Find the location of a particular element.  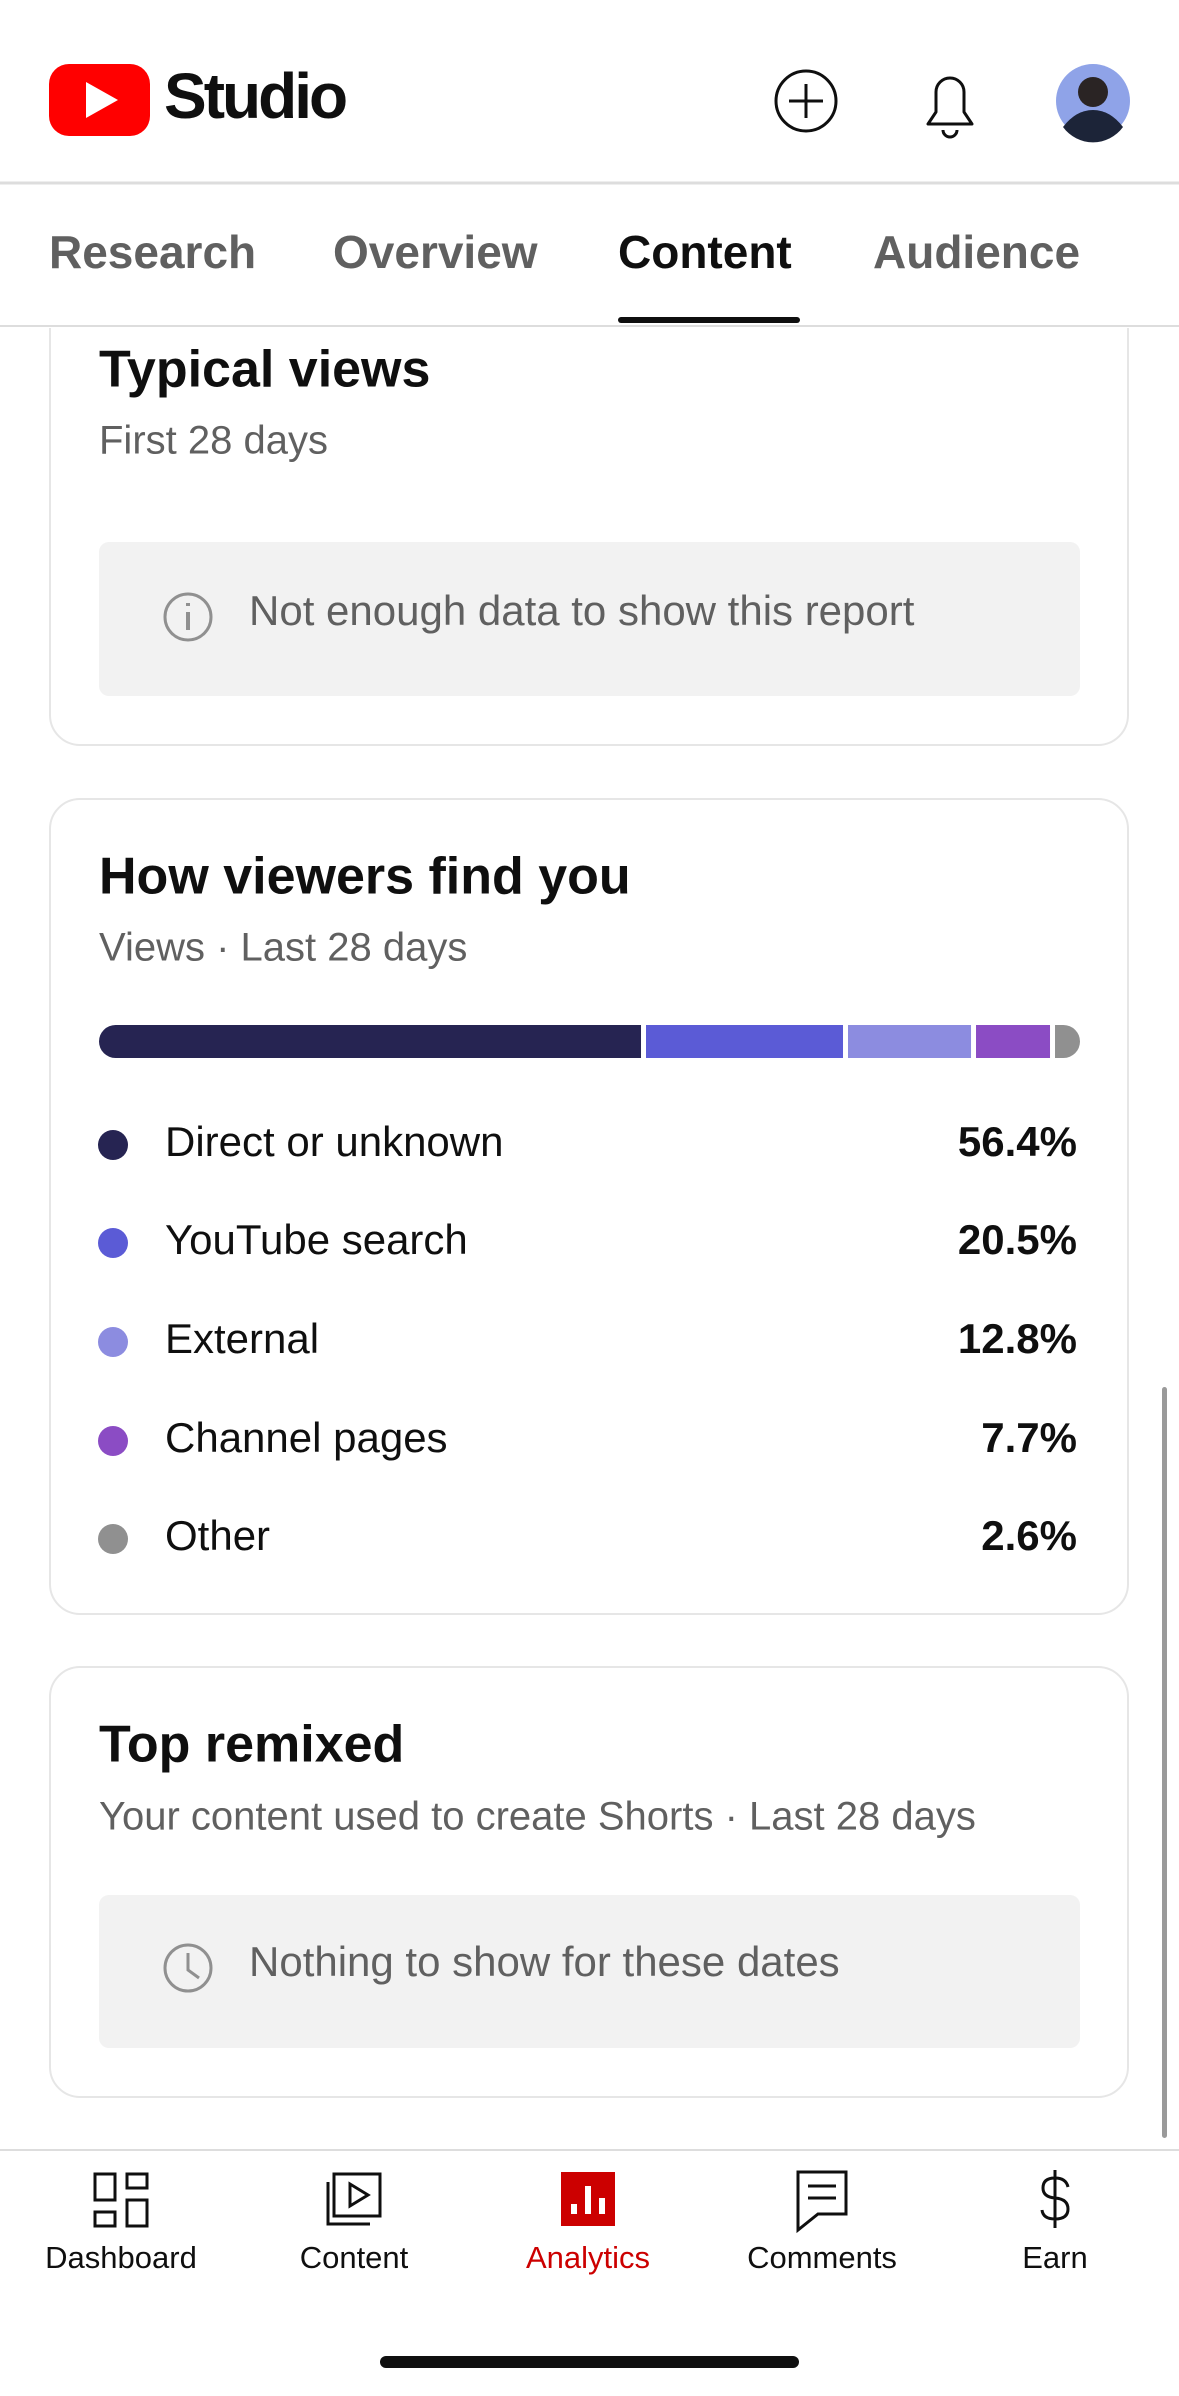

logo-text: Studio is located at coordinates (255, 96).